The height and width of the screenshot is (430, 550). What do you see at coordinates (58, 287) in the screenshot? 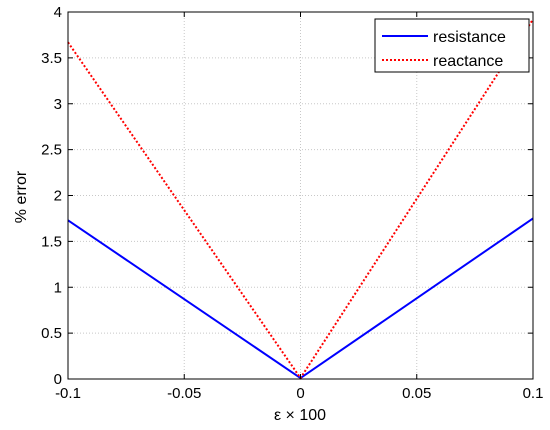
I see `y-tick-label: 1` at bounding box center [58, 287].